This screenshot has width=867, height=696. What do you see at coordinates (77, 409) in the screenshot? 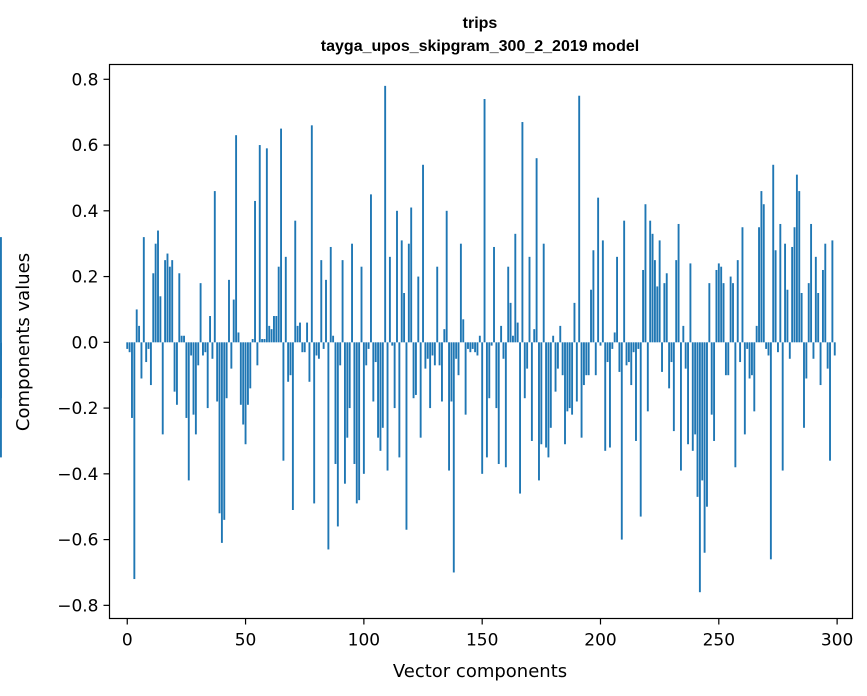
I see `y-tick-label: −0.2` at bounding box center [77, 409].